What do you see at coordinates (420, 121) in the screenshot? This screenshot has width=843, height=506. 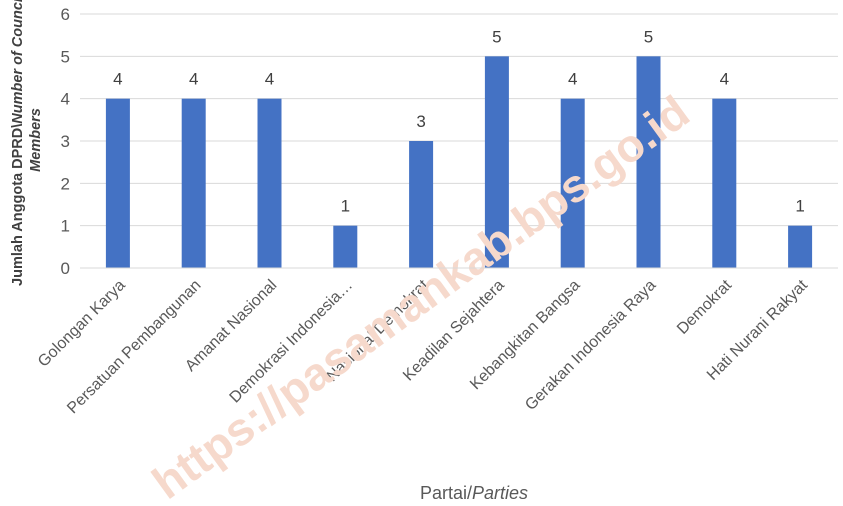 I see `data-label: 3` at bounding box center [420, 121].